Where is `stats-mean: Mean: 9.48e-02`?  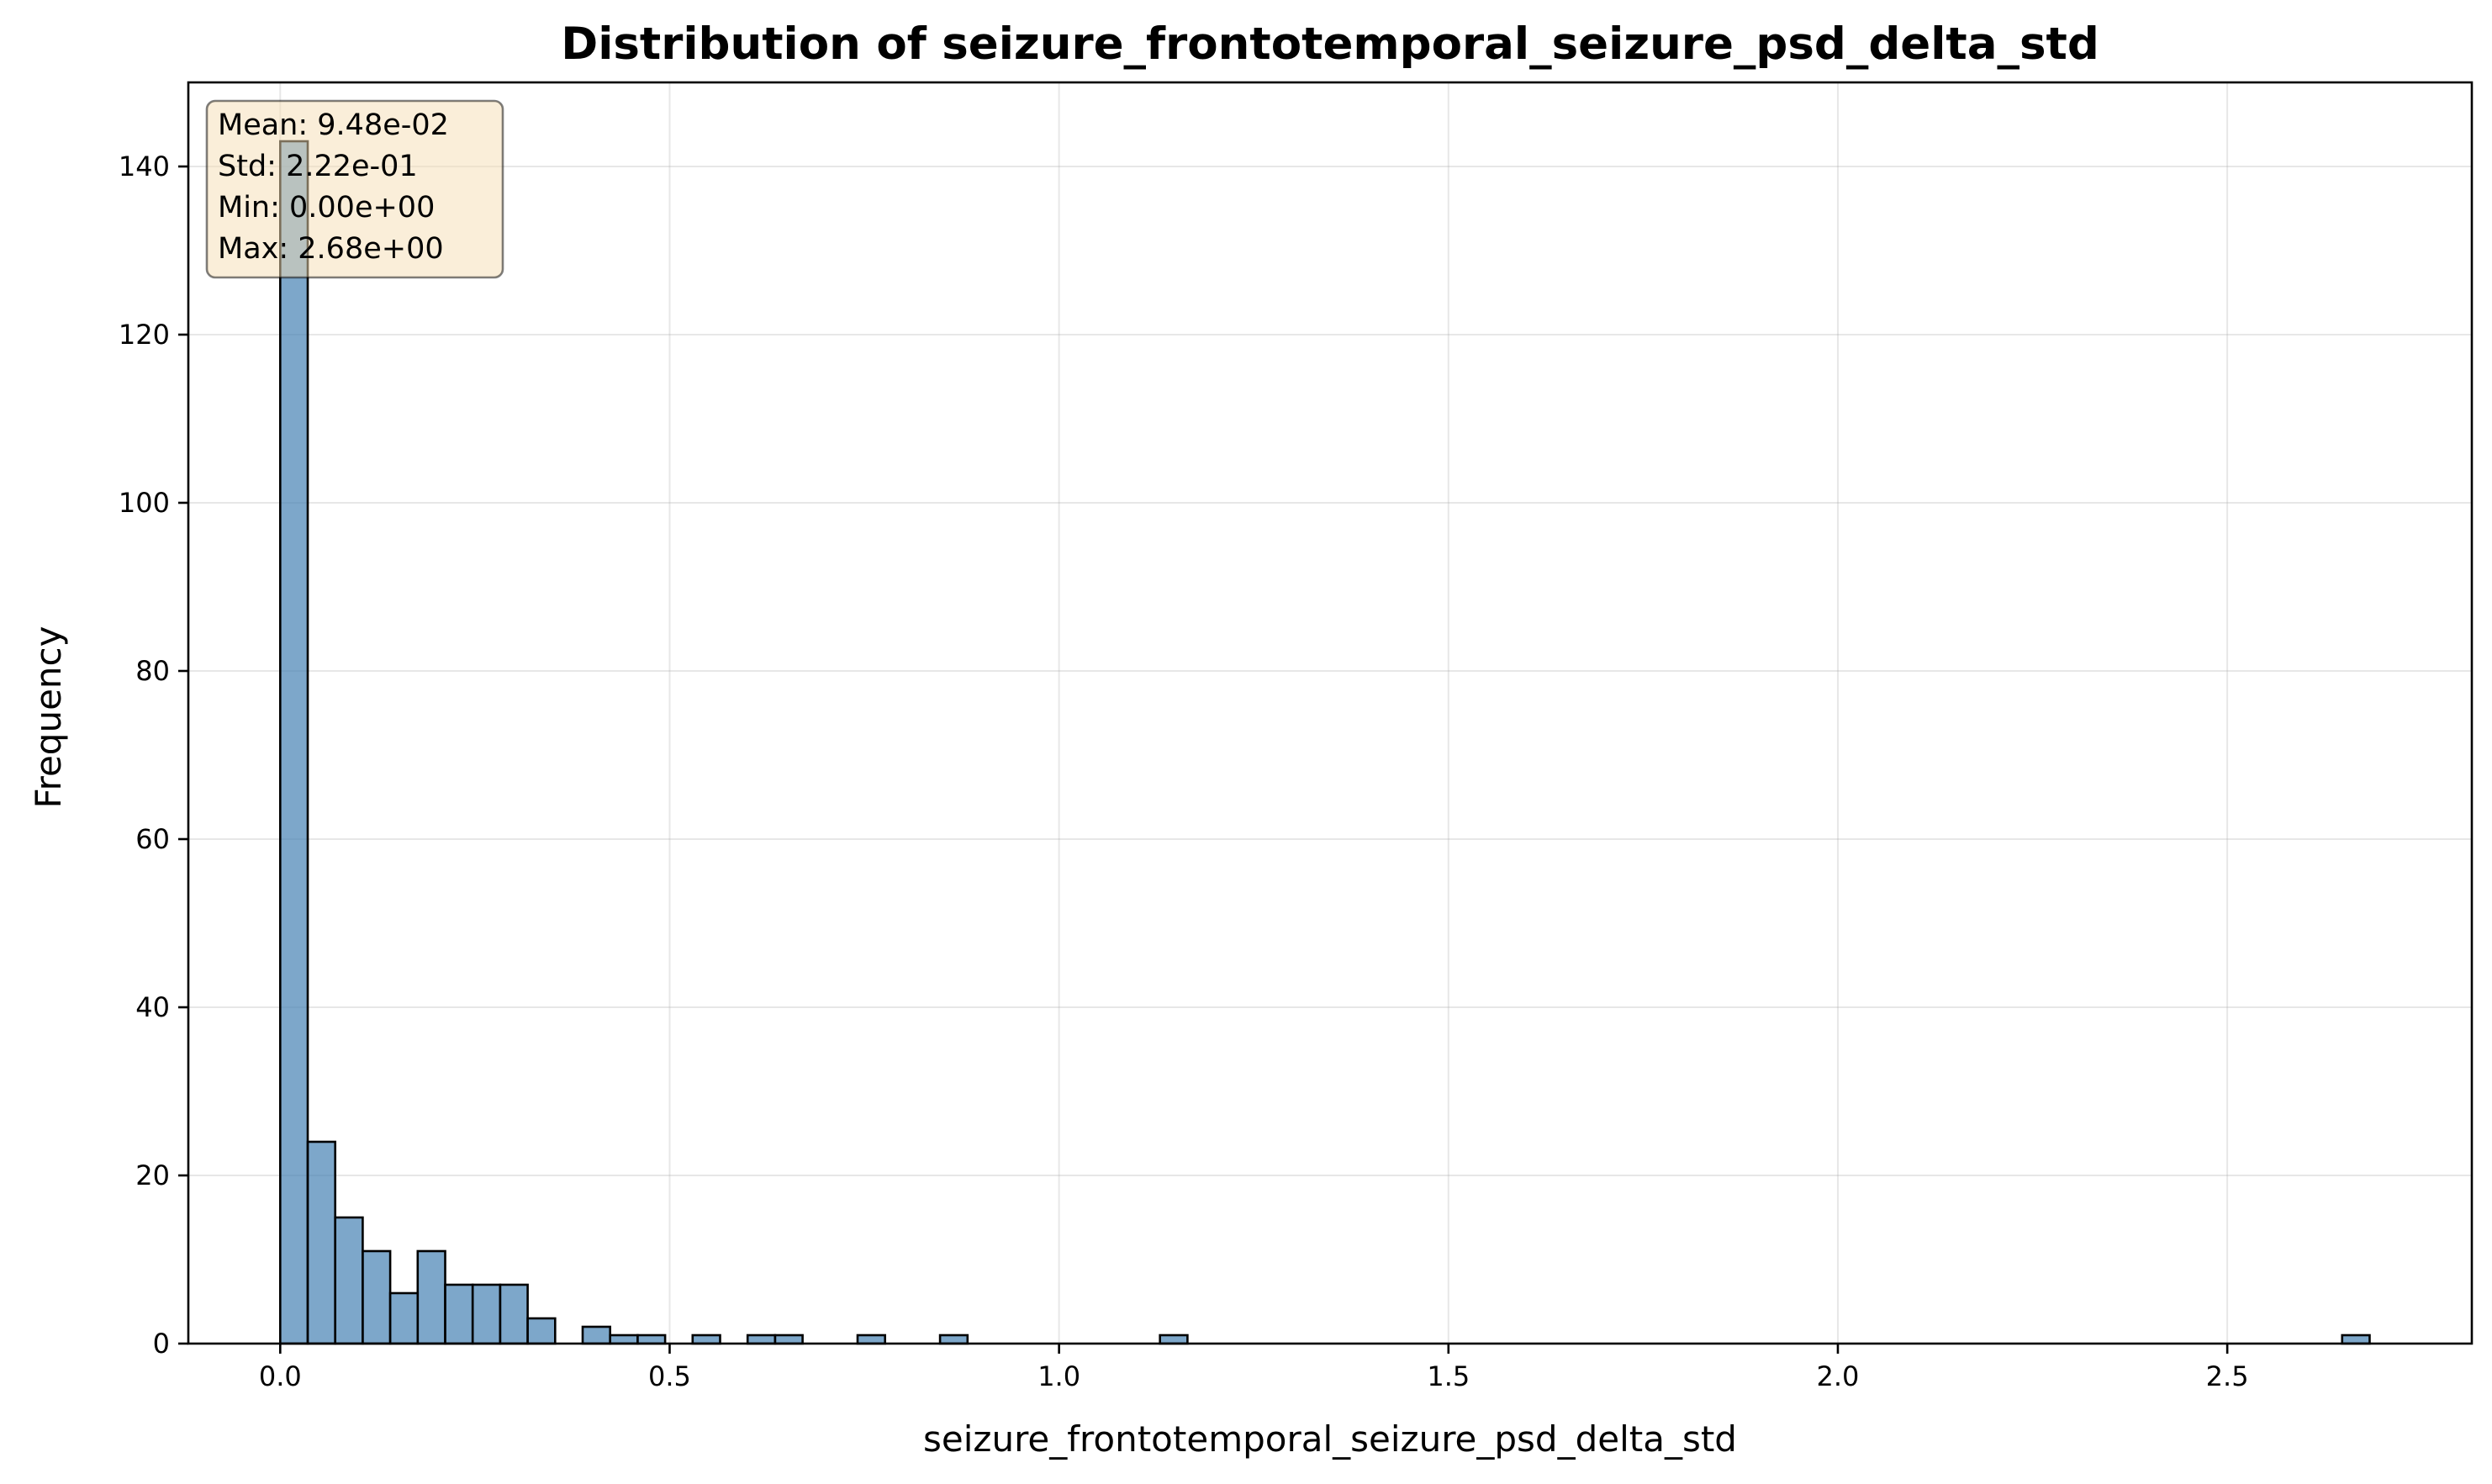
stats-mean: Mean: 9.48e-02 is located at coordinates (333, 125).